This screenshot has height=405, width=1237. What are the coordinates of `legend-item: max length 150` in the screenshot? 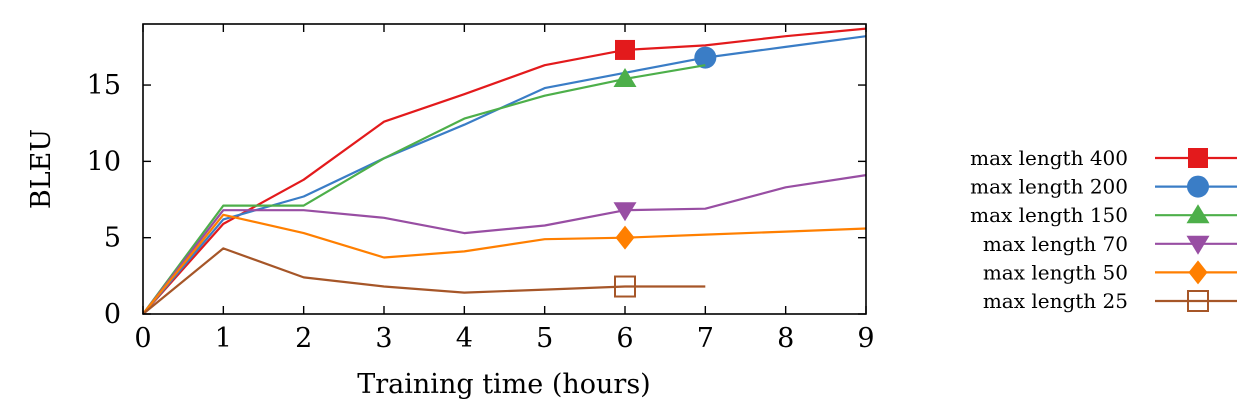 It's located at (1103, 215).